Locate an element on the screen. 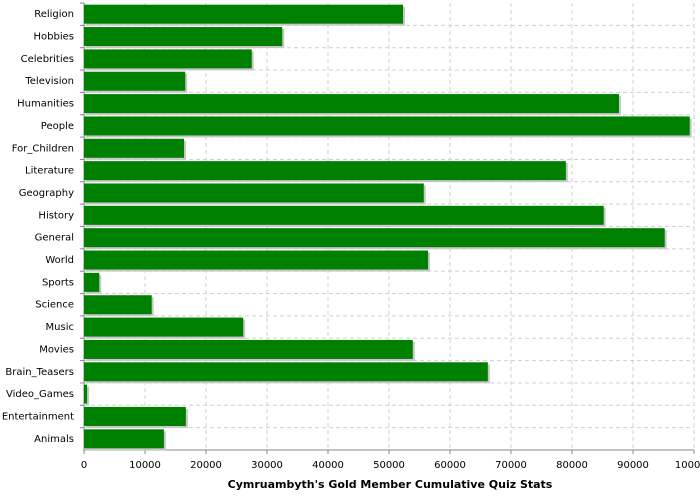  x-tick-label: 60000 is located at coordinates (450, 465).